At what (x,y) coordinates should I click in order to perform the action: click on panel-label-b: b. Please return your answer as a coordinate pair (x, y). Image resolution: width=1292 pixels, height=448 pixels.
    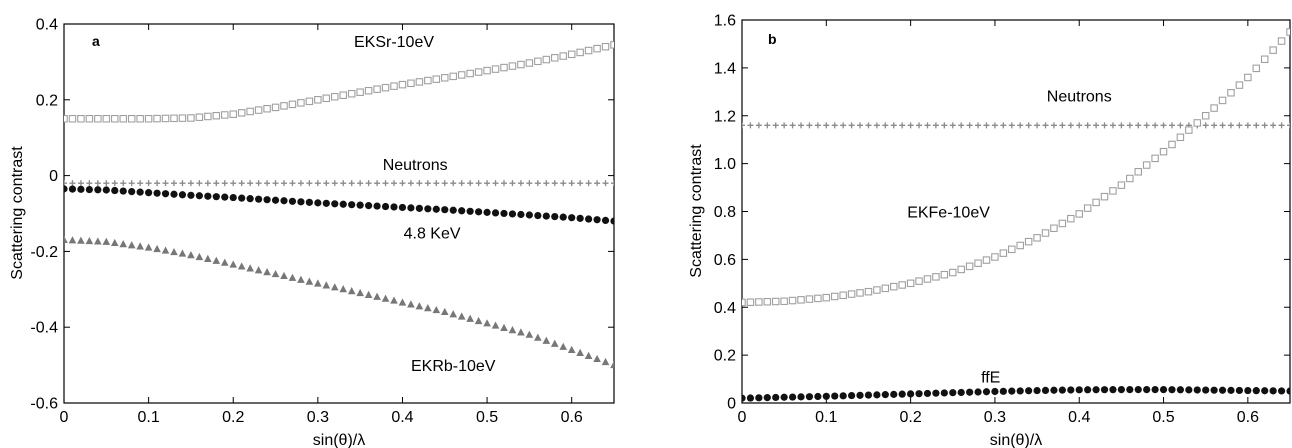
    Looking at the image, I should click on (772, 39).